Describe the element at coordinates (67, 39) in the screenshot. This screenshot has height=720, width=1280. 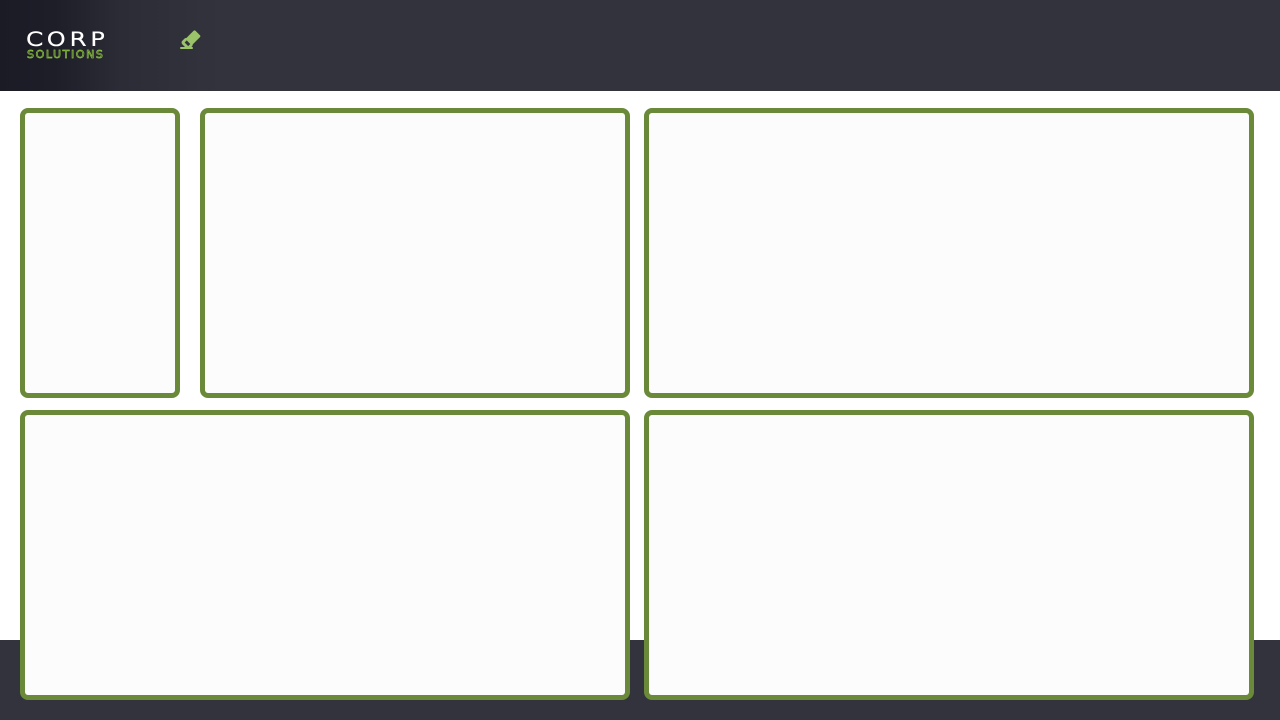
I see `brand-name: CORP` at that location.